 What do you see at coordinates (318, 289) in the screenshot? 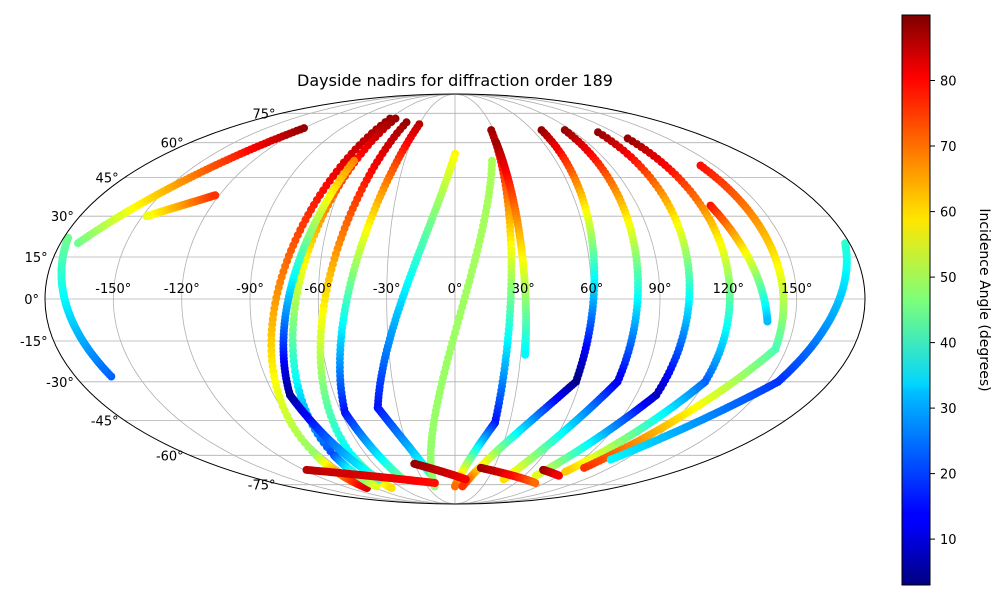
I see `longitude-tick-label: -60°` at bounding box center [318, 289].